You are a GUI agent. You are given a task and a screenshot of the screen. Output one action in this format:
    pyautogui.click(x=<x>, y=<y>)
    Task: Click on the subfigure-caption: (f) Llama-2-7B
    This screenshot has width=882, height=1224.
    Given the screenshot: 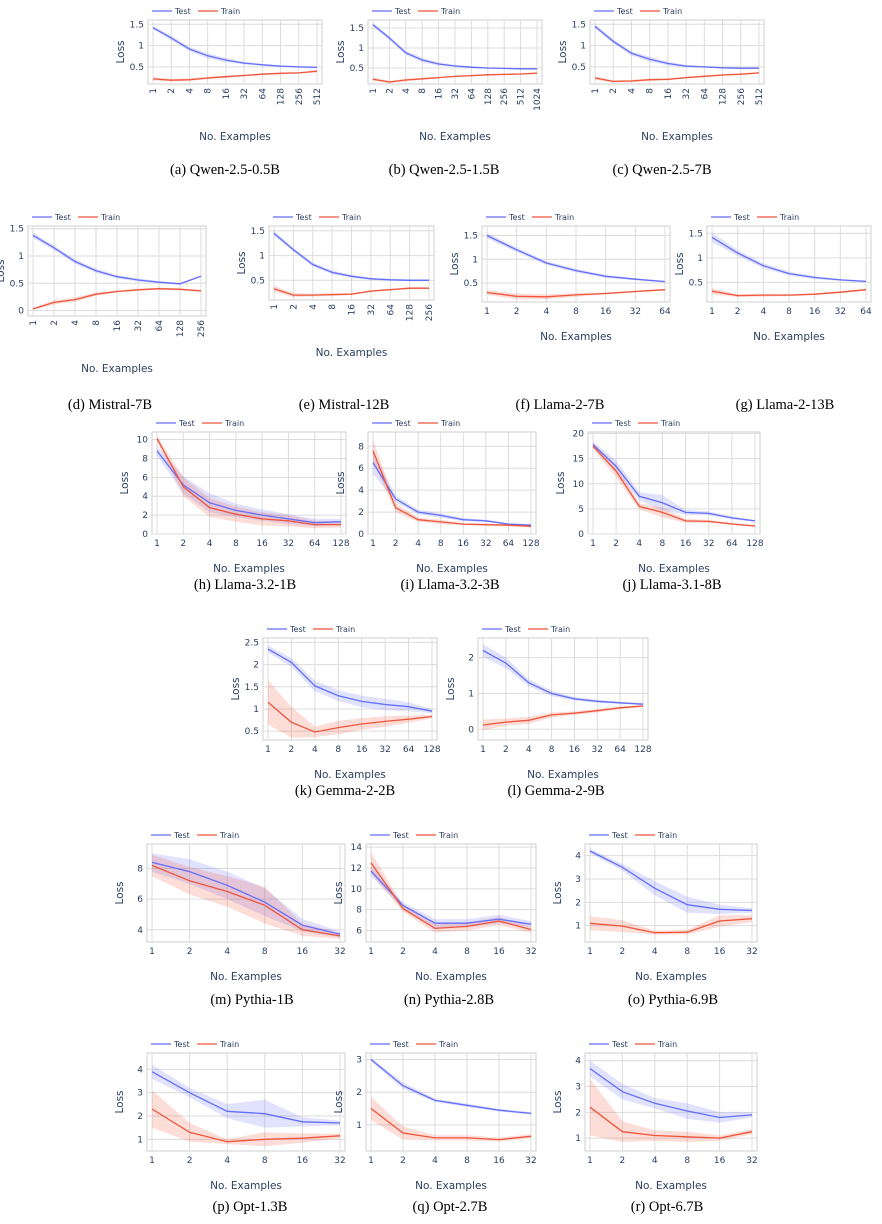 What is the action you would take?
    pyautogui.click(x=560, y=405)
    